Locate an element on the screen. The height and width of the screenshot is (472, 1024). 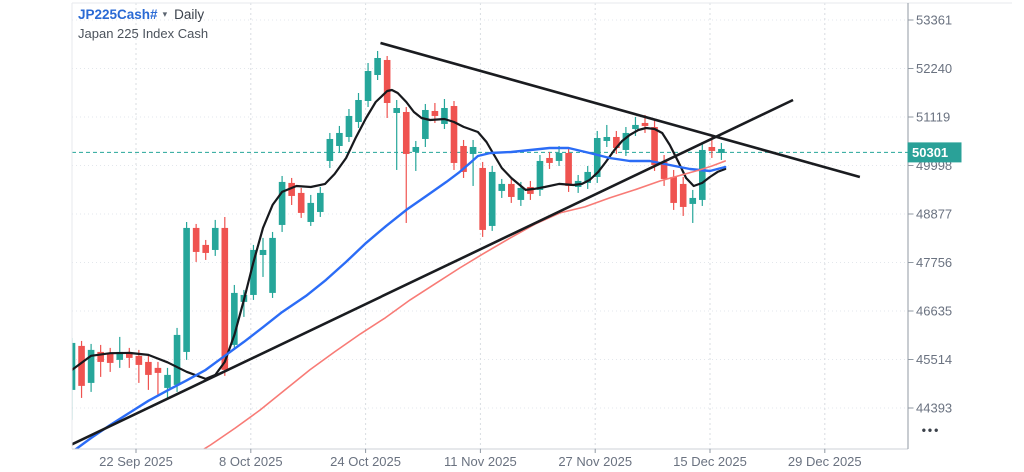
more-options-button: ••• is located at coordinates (931, 430).